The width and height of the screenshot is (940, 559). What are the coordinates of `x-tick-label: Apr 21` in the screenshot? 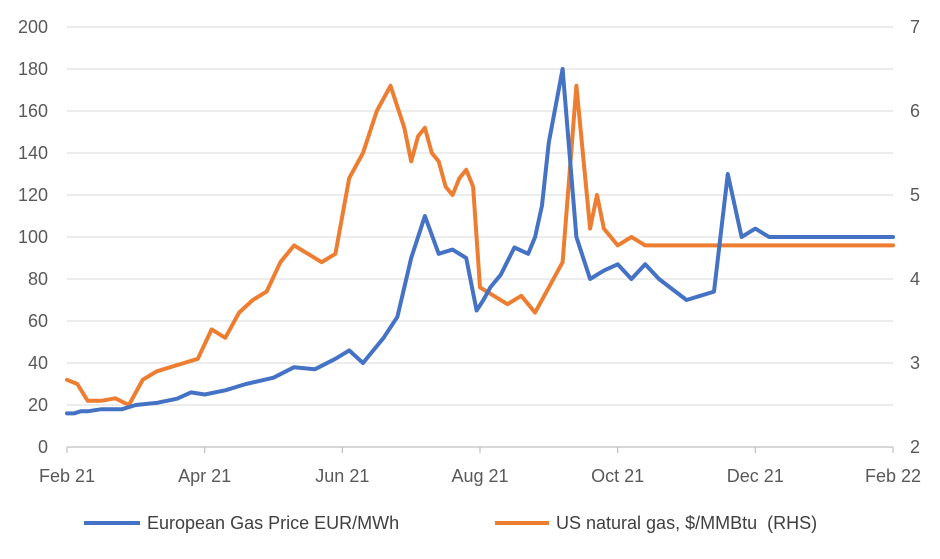 It's located at (204, 476).